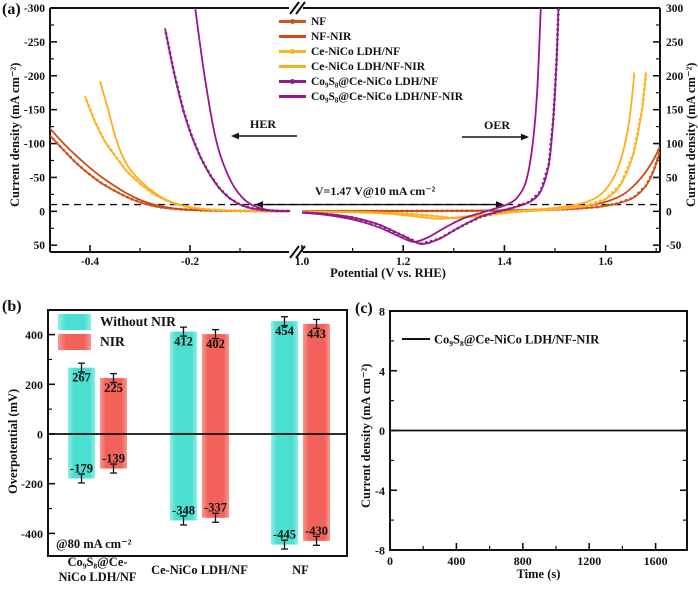 The height and width of the screenshot is (590, 698). What do you see at coordinates (504, 262) in the screenshot?
I see `x-tick-label: 1.4` at bounding box center [504, 262].